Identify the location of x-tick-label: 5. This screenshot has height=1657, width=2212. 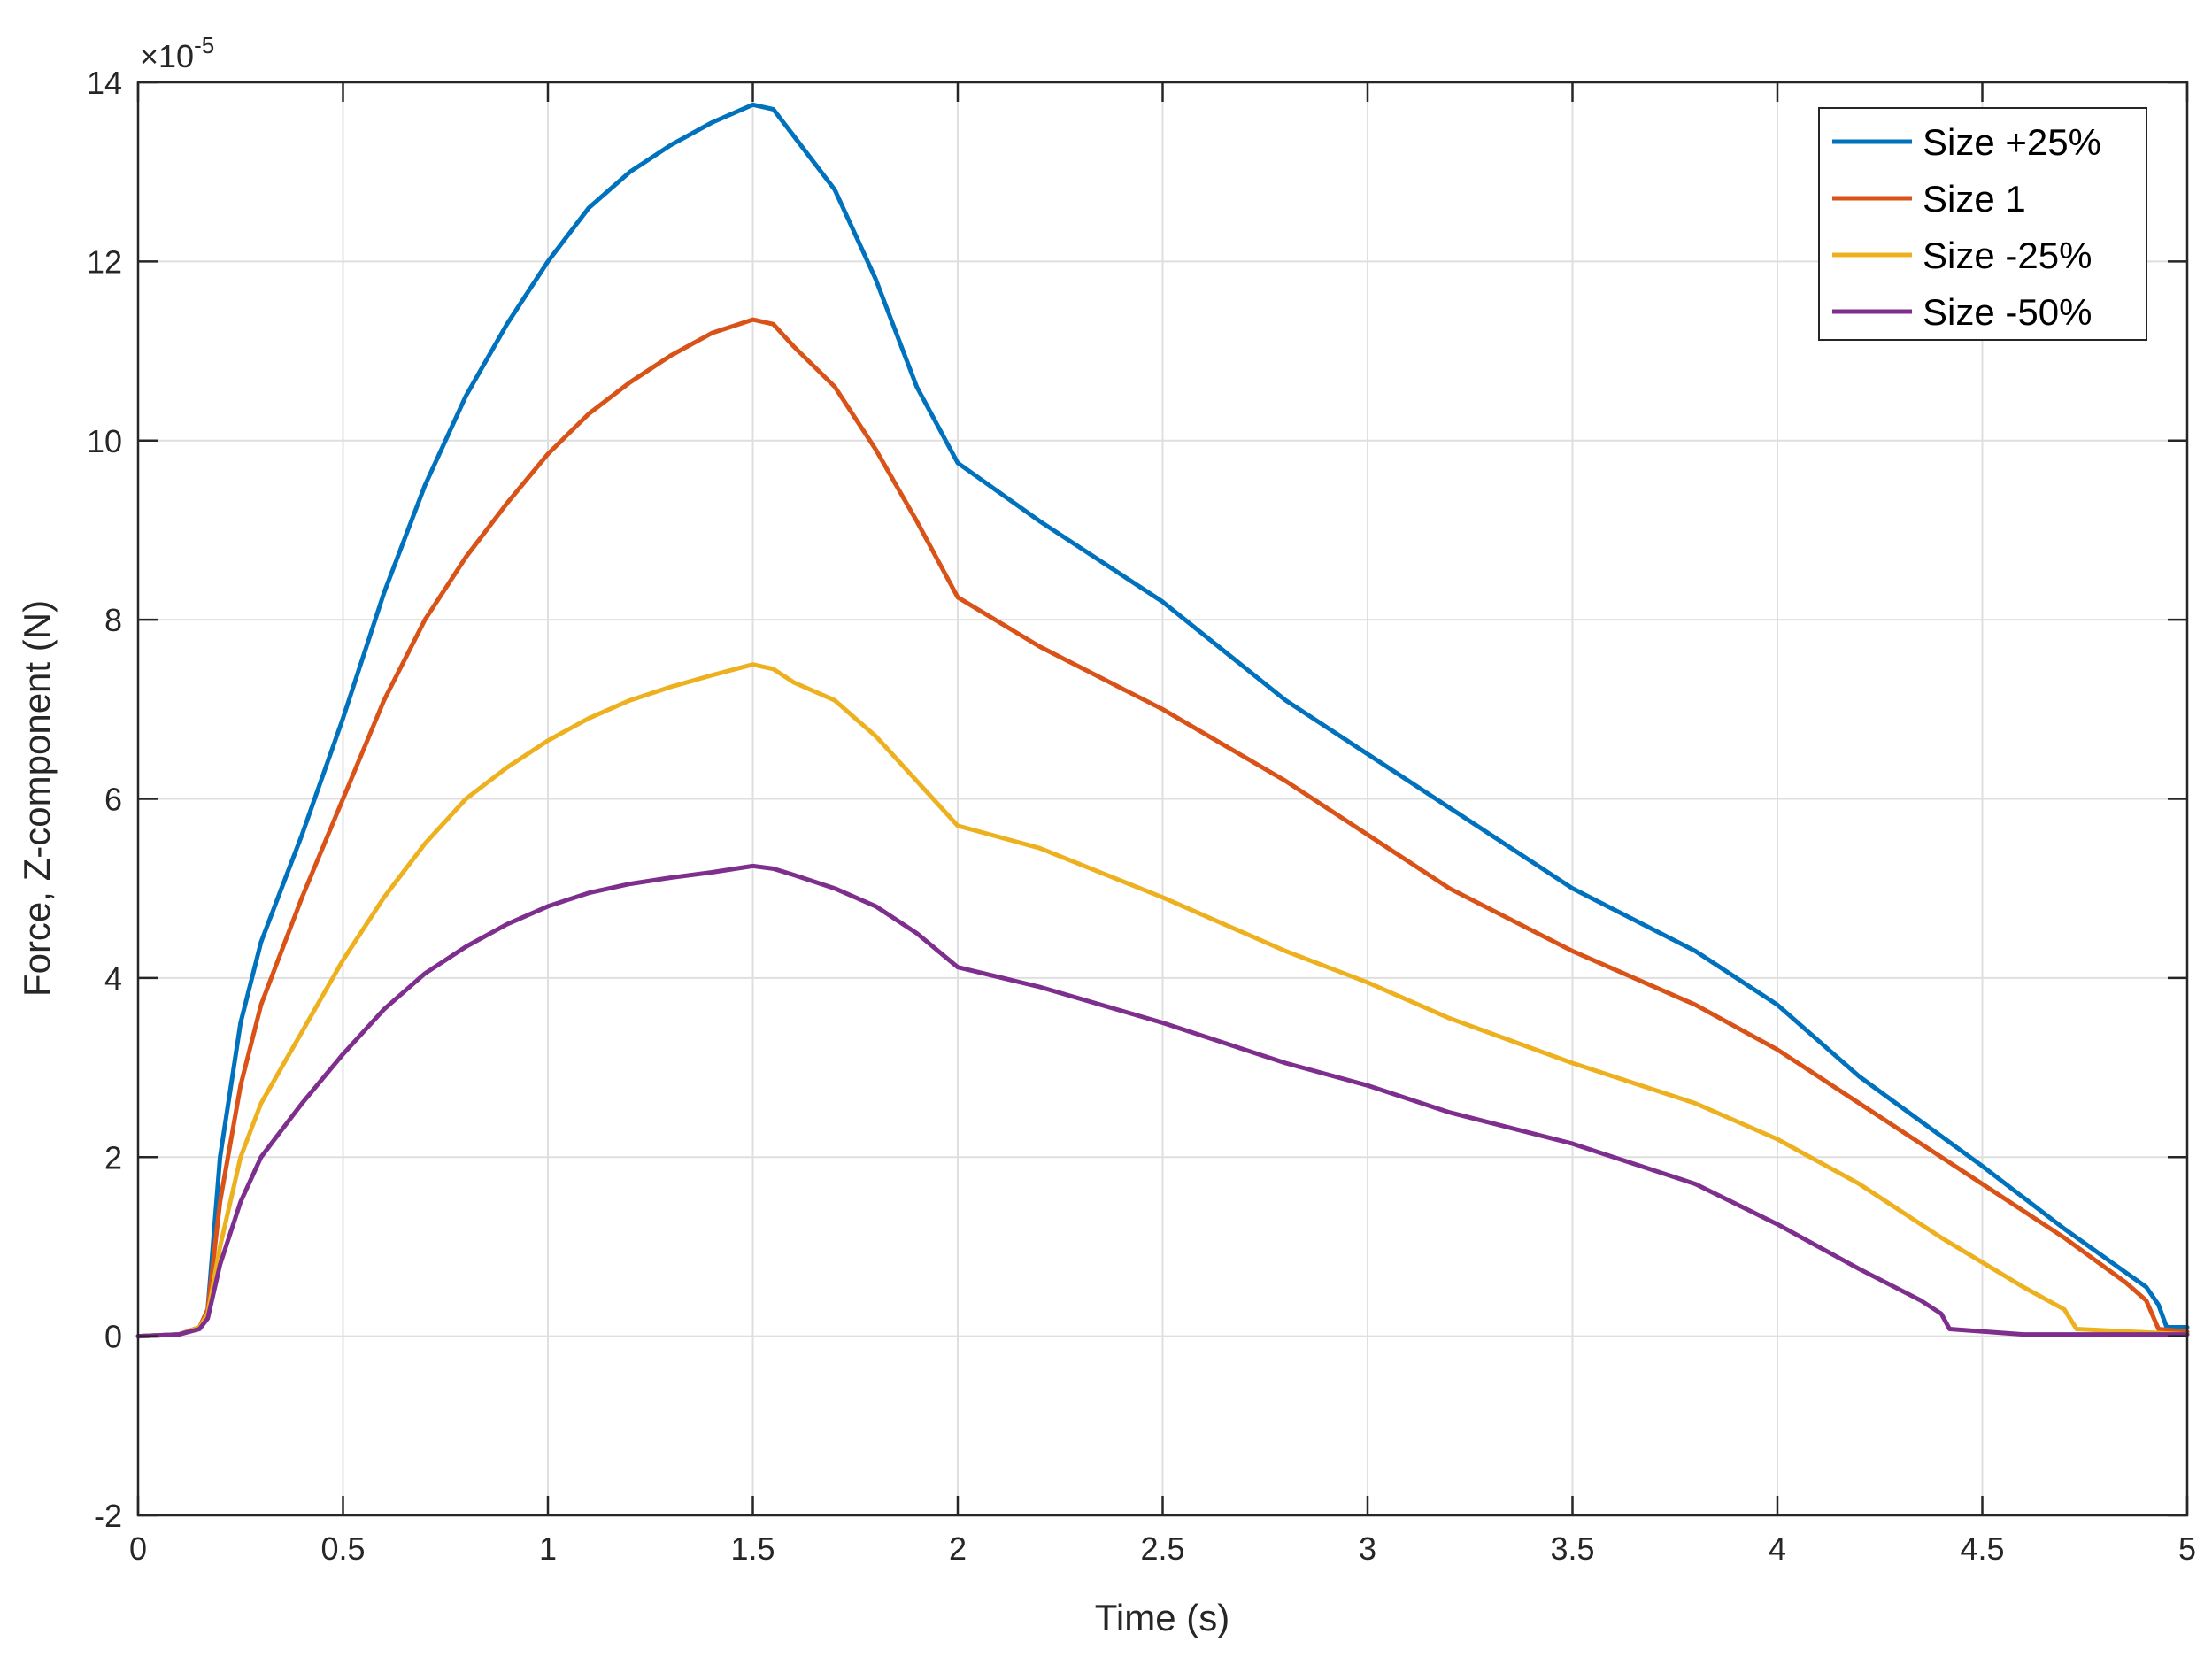
(2187, 1548).